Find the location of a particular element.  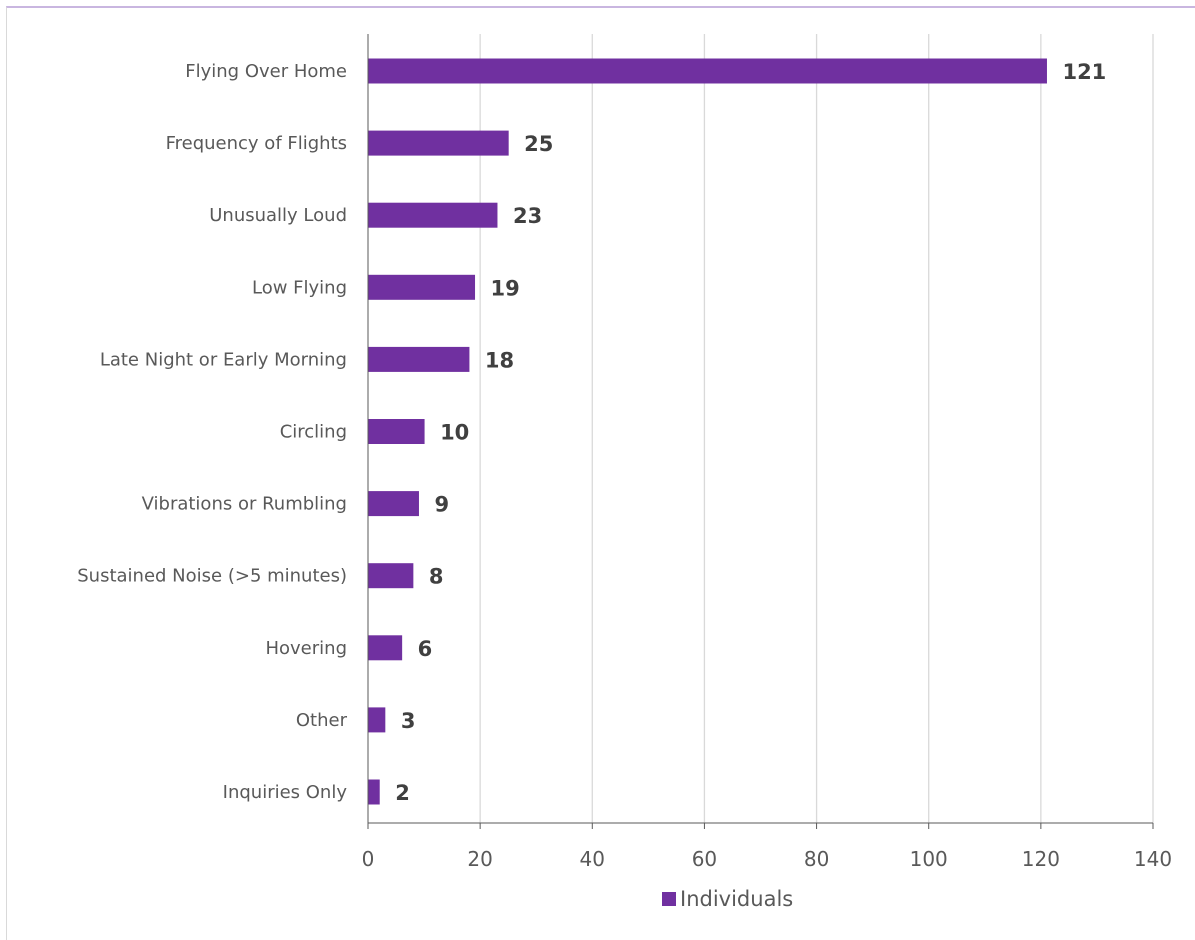

data-label: 19 is located at coordinates (505, 288).